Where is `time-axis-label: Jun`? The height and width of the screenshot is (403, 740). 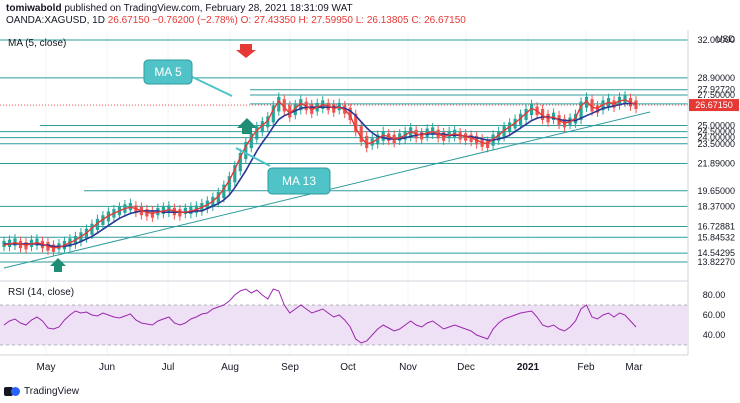 time-axis-label: Jun is located at coordinates (107, 367).